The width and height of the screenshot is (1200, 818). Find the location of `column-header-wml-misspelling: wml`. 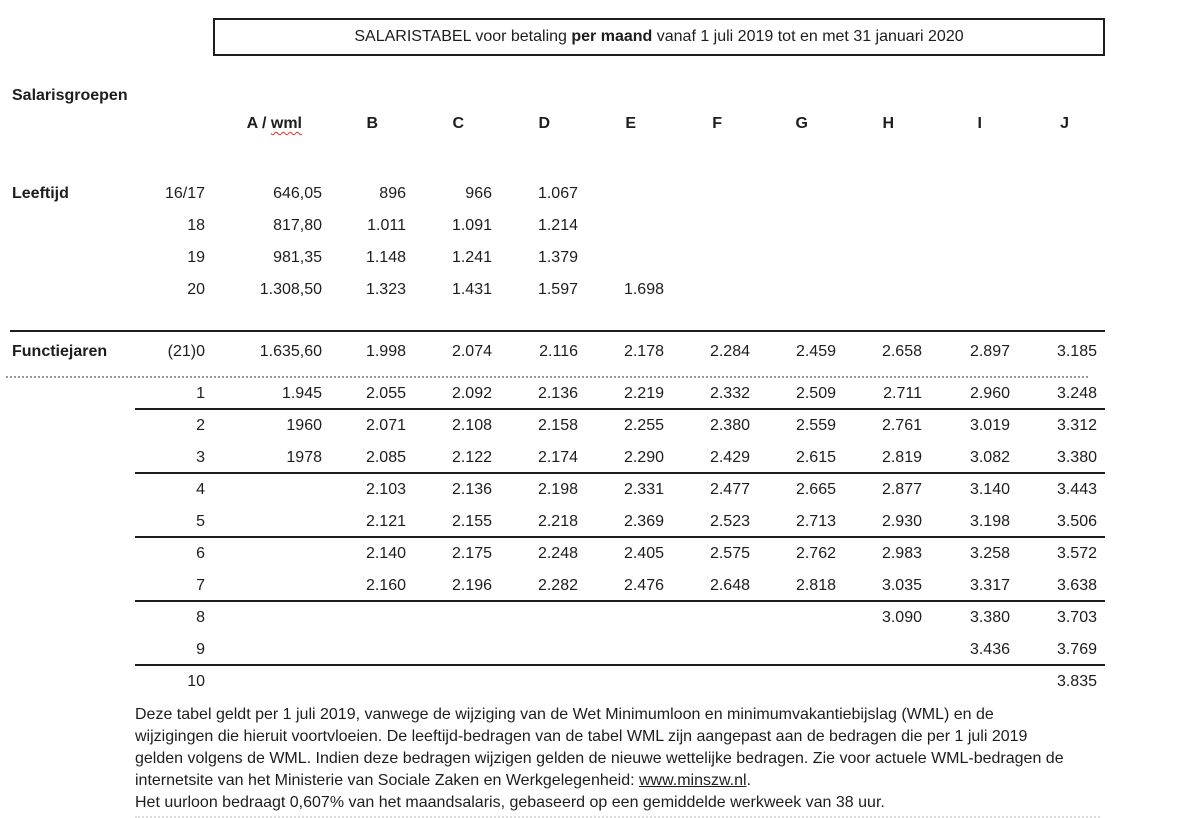

column-header-wml-misspelling: wml is located at coordinates (286, 123).